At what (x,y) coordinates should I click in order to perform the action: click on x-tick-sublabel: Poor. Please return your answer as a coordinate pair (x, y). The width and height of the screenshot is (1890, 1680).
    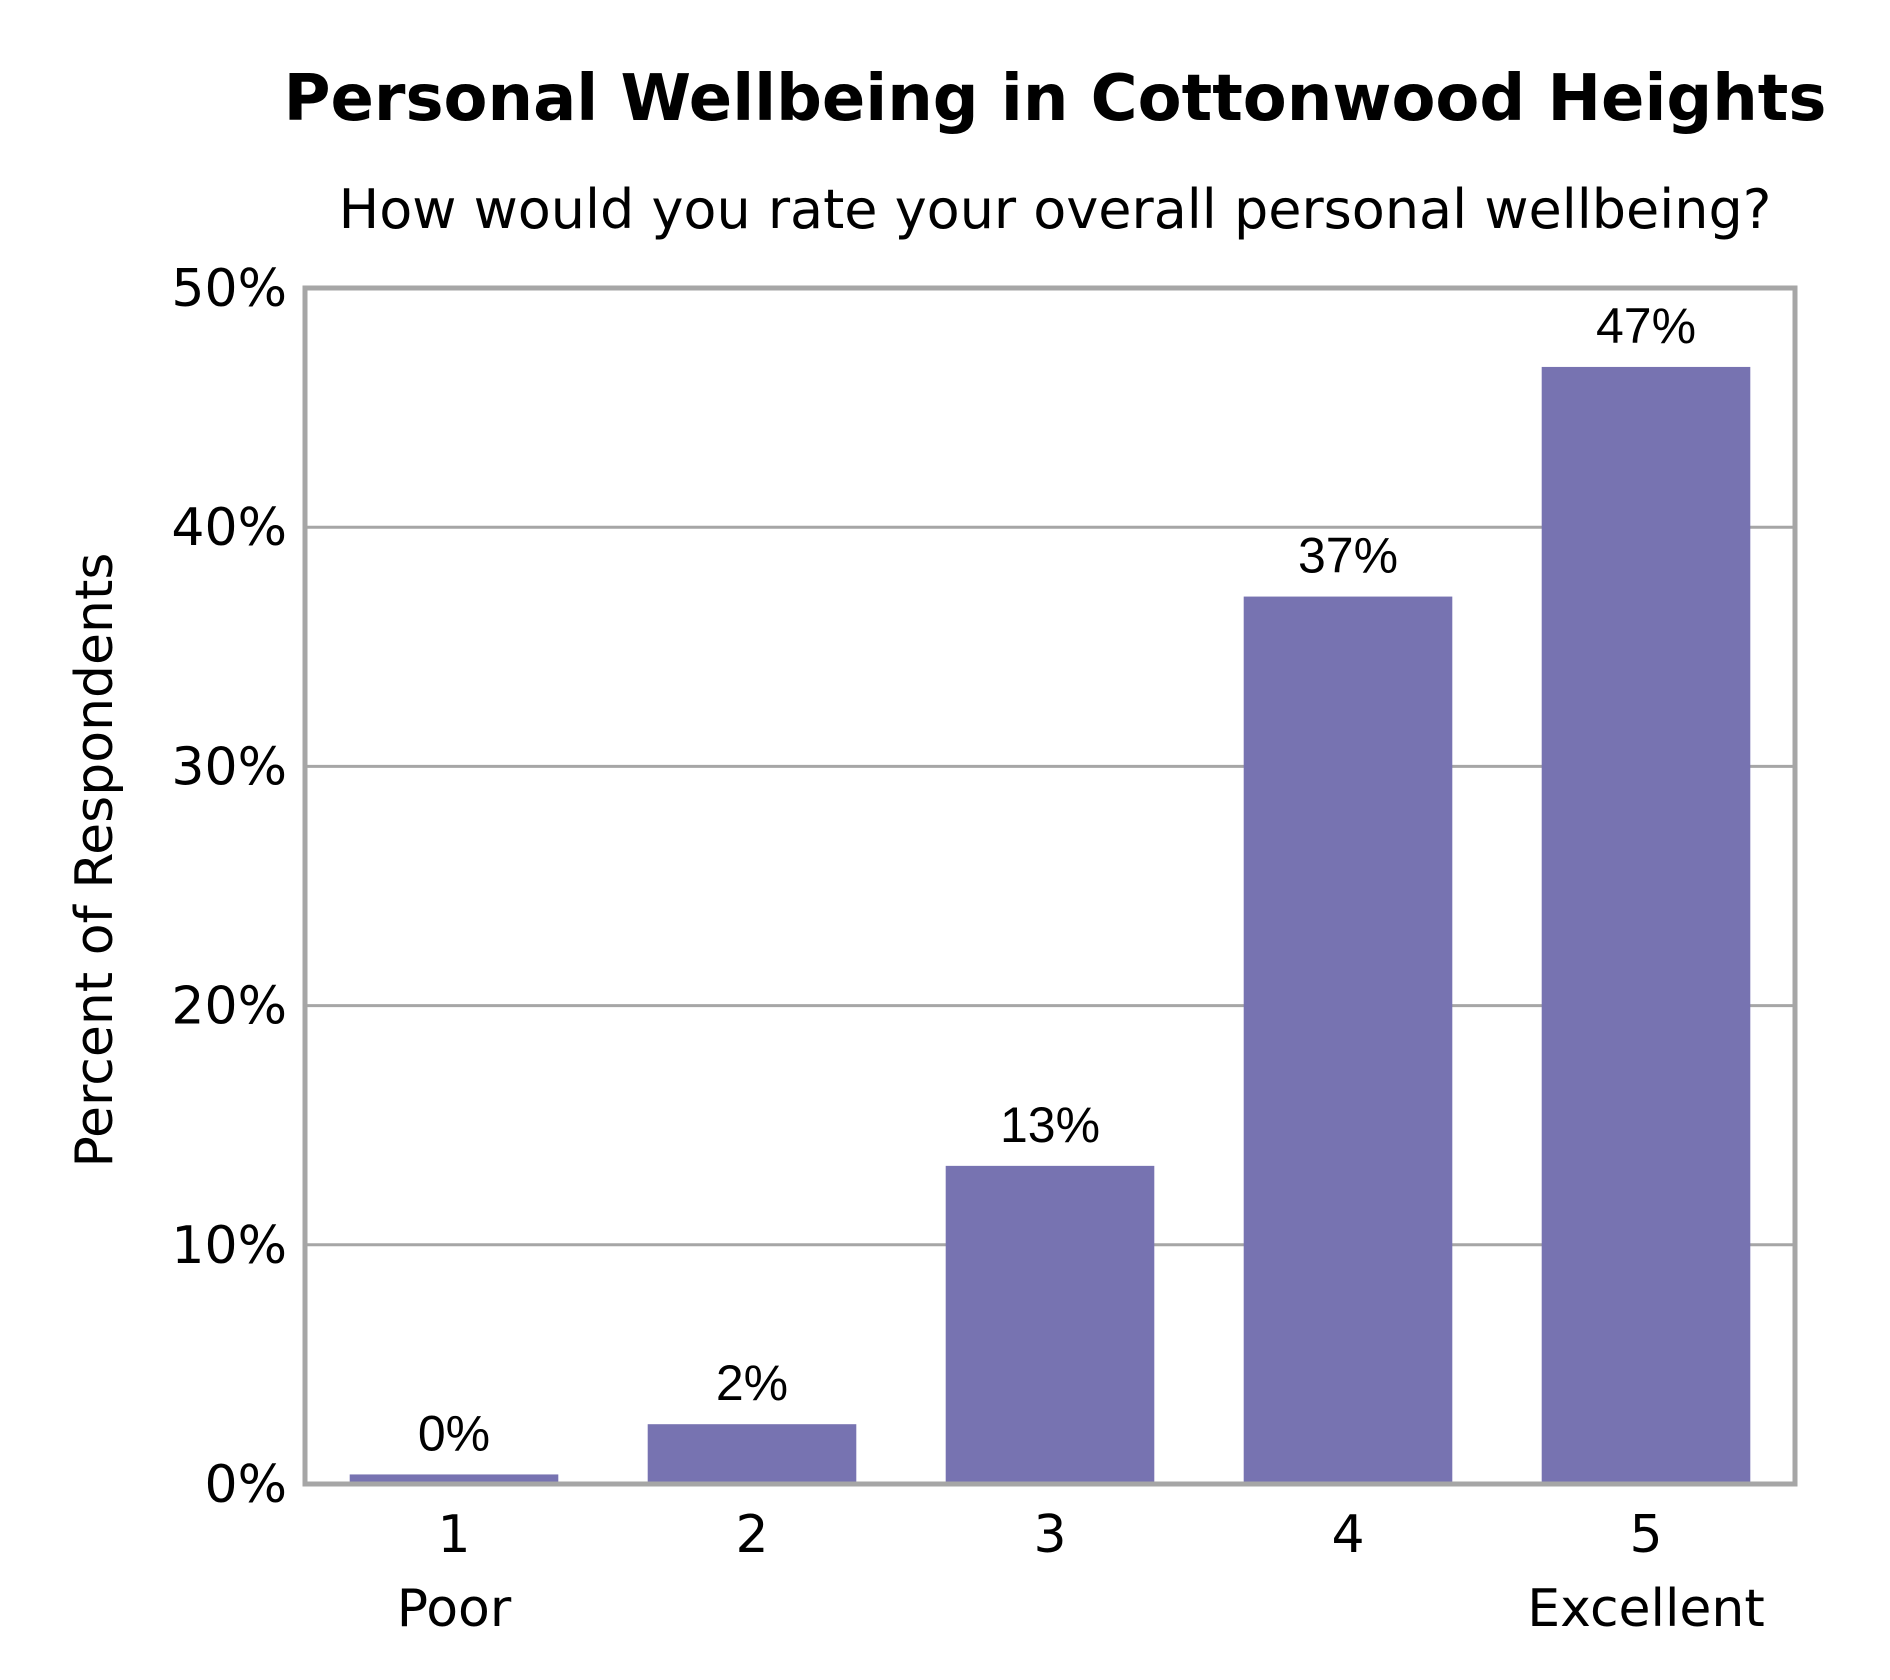
    Looking at the image, I should click on (454, 1609).